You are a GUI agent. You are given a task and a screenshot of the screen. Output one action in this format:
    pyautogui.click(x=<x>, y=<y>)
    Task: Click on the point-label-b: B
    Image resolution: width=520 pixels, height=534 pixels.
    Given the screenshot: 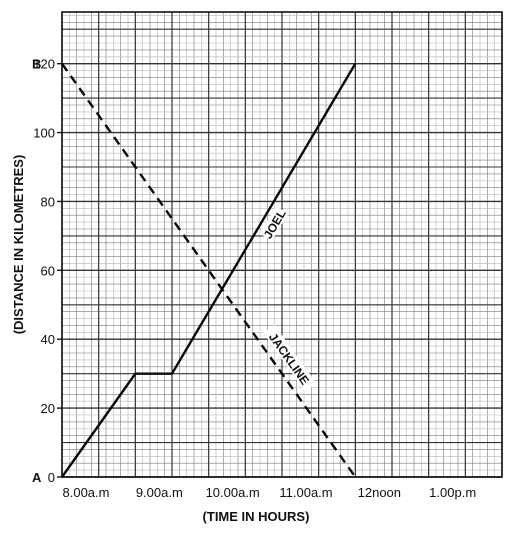 What is the action you would take?
    pyautogui.click(x=36, y=64)
    